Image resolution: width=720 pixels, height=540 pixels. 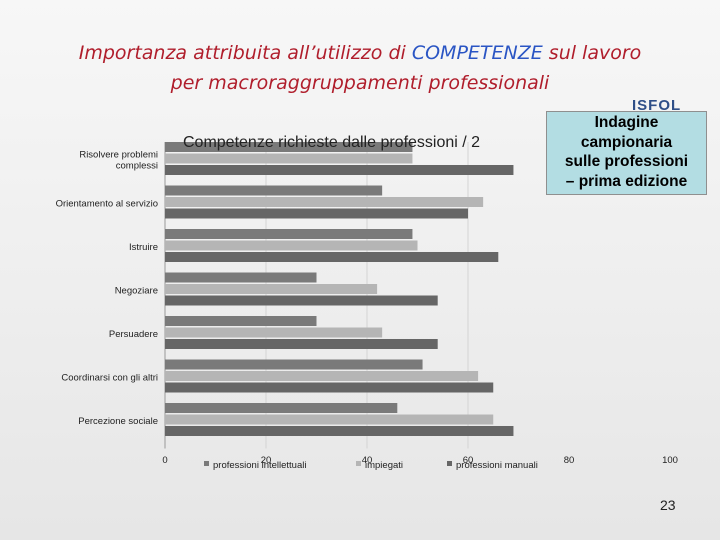 What do you see at coordinates (143, 247) in the screenshot?
I see `category-label: Istruire` at bounding box center [143, 247].